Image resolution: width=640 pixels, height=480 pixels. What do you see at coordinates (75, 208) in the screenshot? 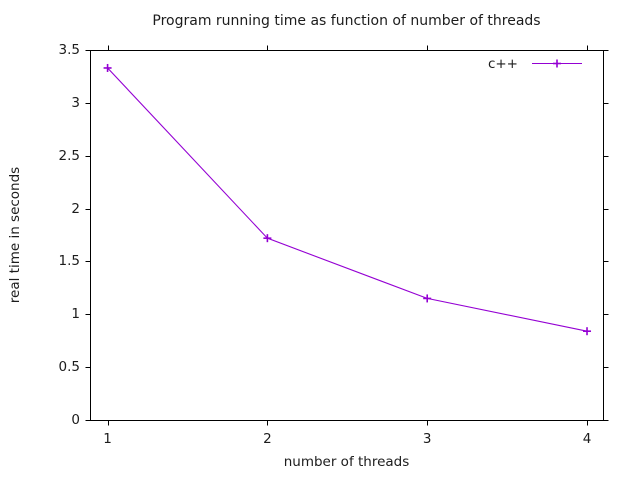
I see `y-tick-label: 2` at bounding box center [75, 208].